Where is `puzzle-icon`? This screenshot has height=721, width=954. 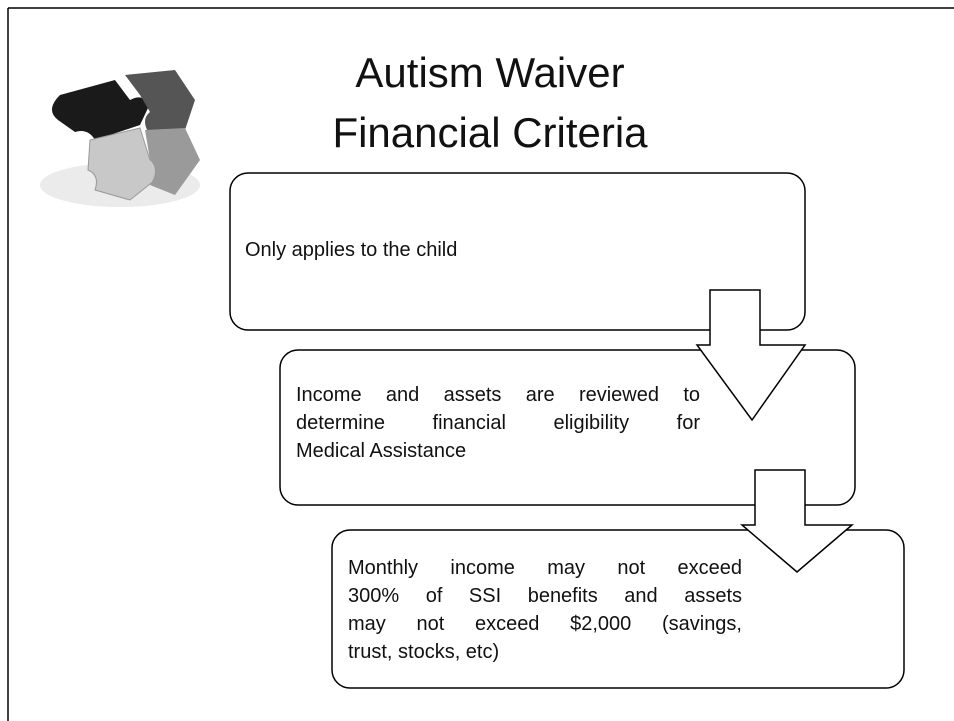
puzzle-icon is located at coordinates (120, 138).